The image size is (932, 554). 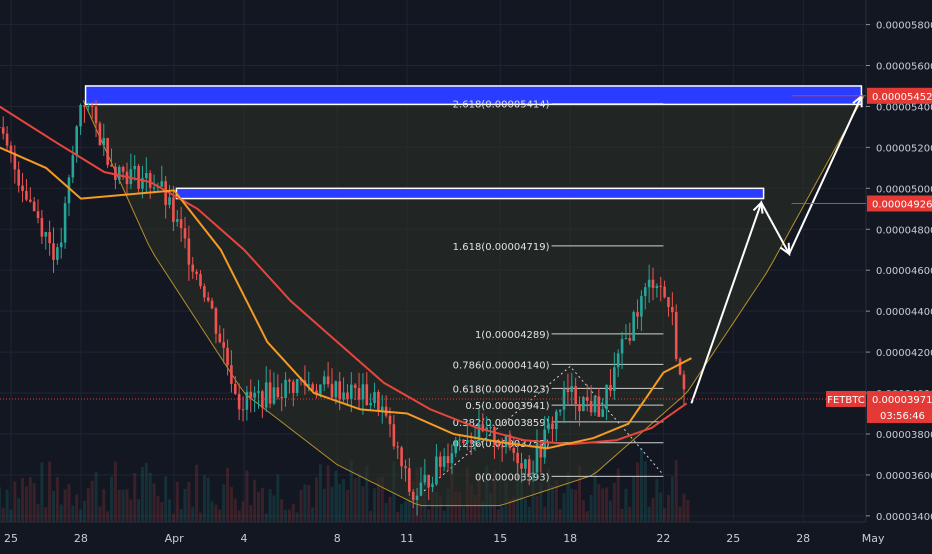 What do you see at coordinates (904, 107) in the screenshot?
I see `price-tick-label: 0.00005400` at bounding box center [904, 107].